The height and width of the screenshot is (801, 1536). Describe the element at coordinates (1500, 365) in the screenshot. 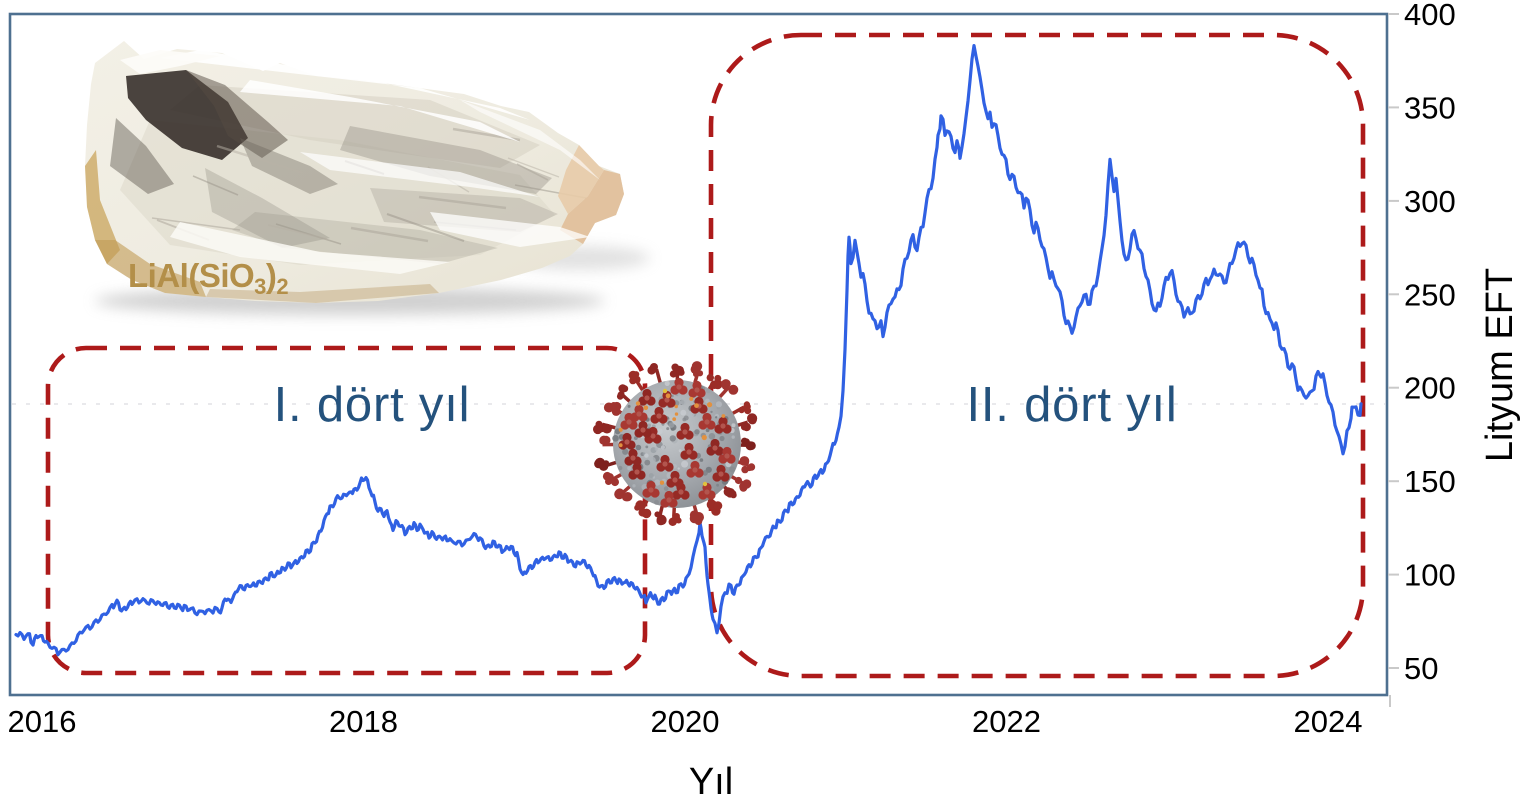

I see `svg-text: Lityum EFT` at that location.